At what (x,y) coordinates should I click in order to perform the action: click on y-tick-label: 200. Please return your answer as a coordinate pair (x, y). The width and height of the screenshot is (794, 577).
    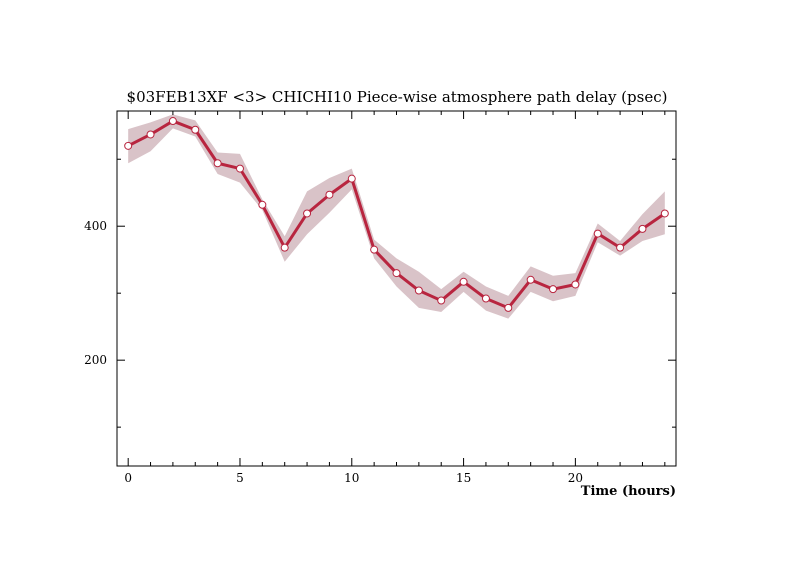
    Looking at the image, I should click on (95, 360).